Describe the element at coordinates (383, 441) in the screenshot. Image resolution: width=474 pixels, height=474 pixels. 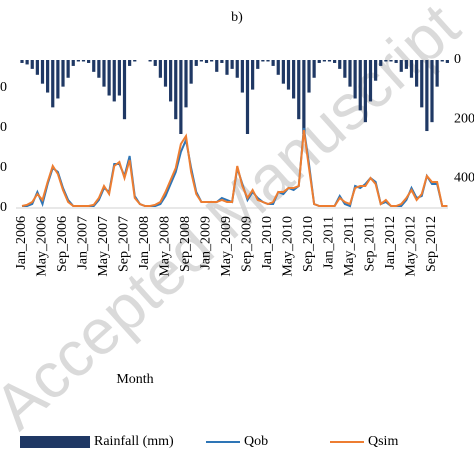
I see `legend-label: Qsim` at that location.